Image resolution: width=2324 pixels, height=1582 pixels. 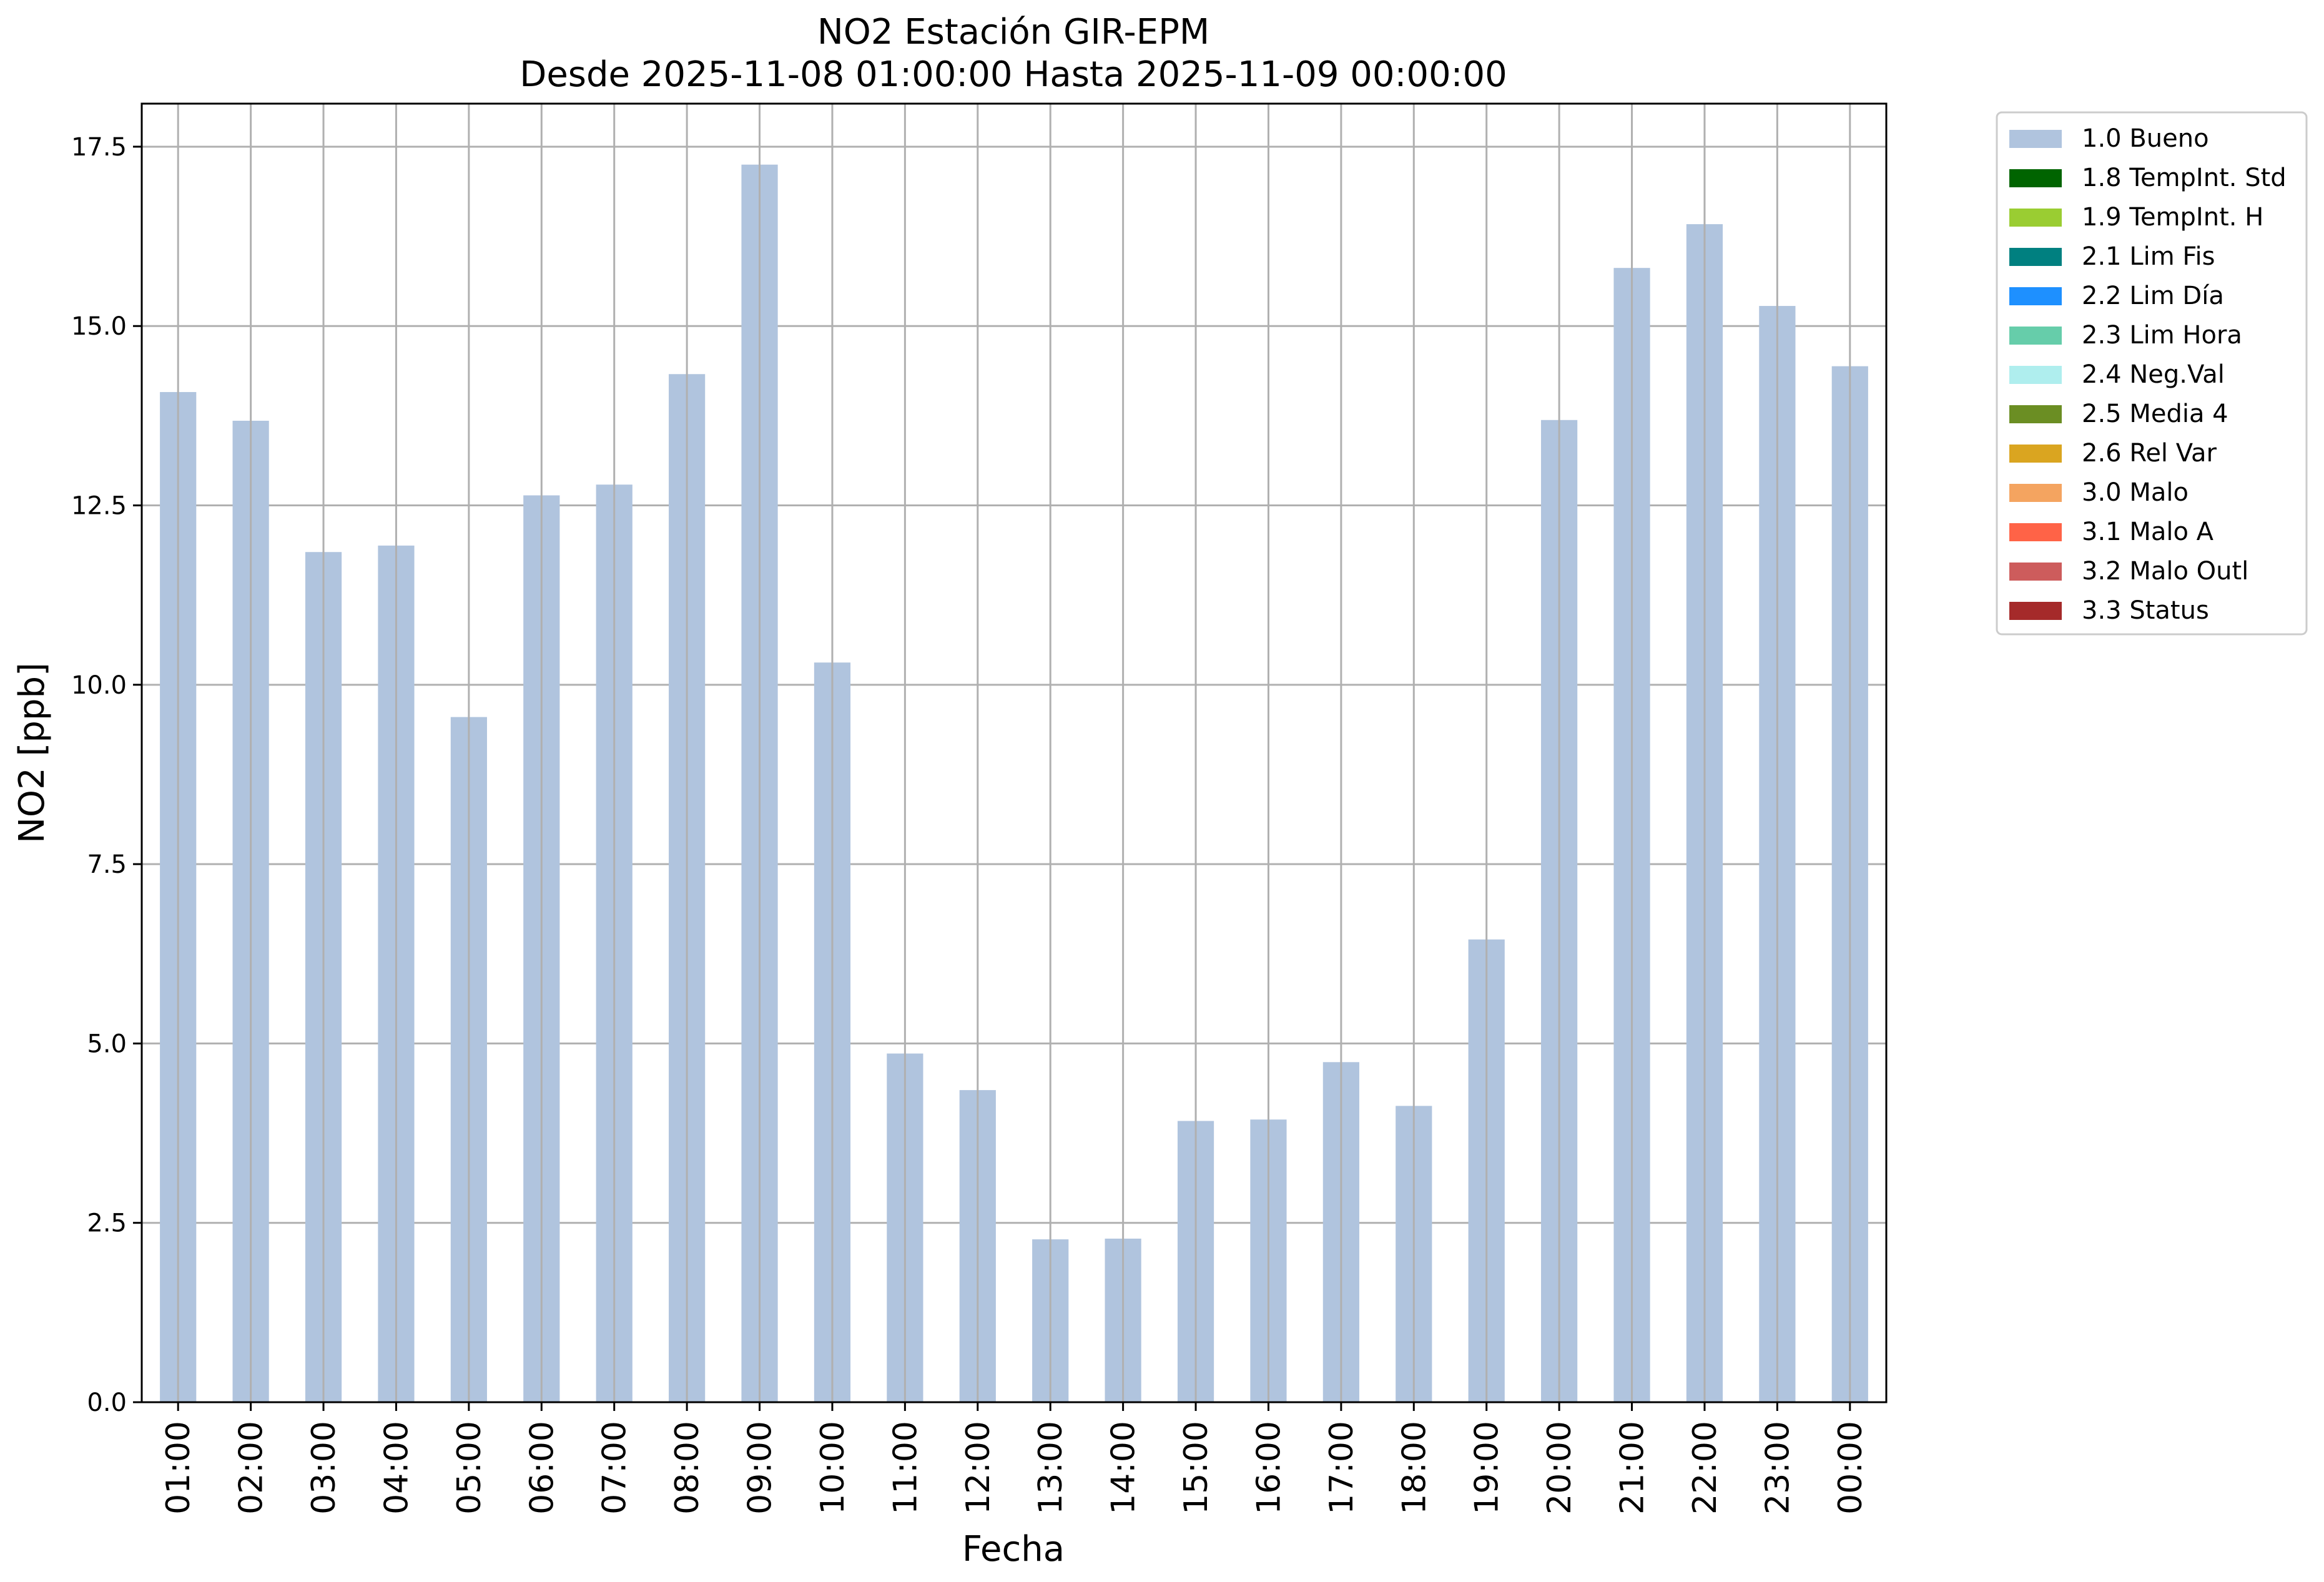 What do you see at coordinates (1342, 1468) in the screenshot?
I see `x-tick-label: 17:00` at bounding box center [1342, 1468].